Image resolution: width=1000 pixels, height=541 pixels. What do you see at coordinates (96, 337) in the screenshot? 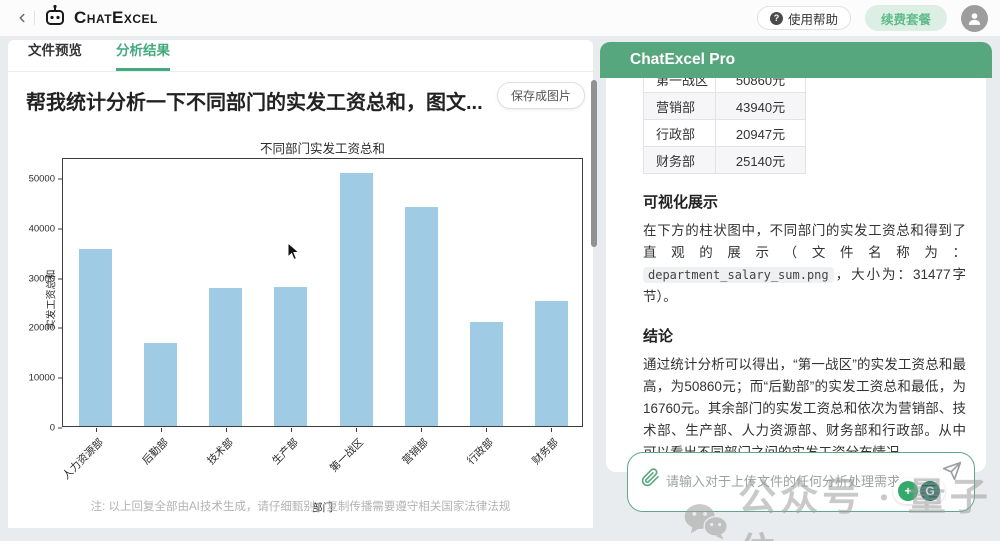
I see `bar-人力资源部` at bounding box center [96, 337].